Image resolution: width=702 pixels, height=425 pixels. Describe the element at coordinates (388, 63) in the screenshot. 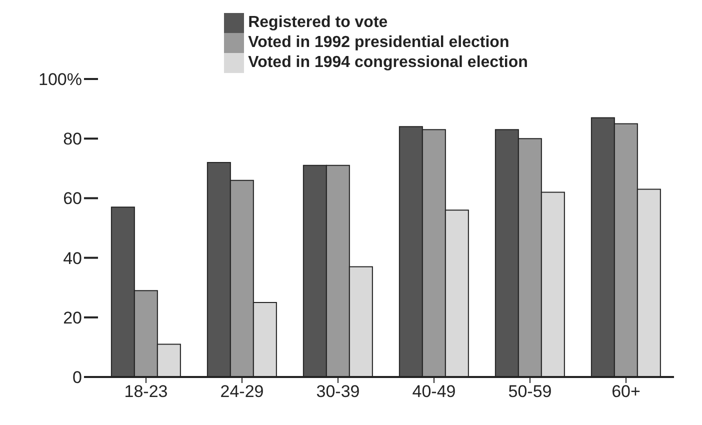

I see `legend-label: Voted in 1994 congressional election` at that location.